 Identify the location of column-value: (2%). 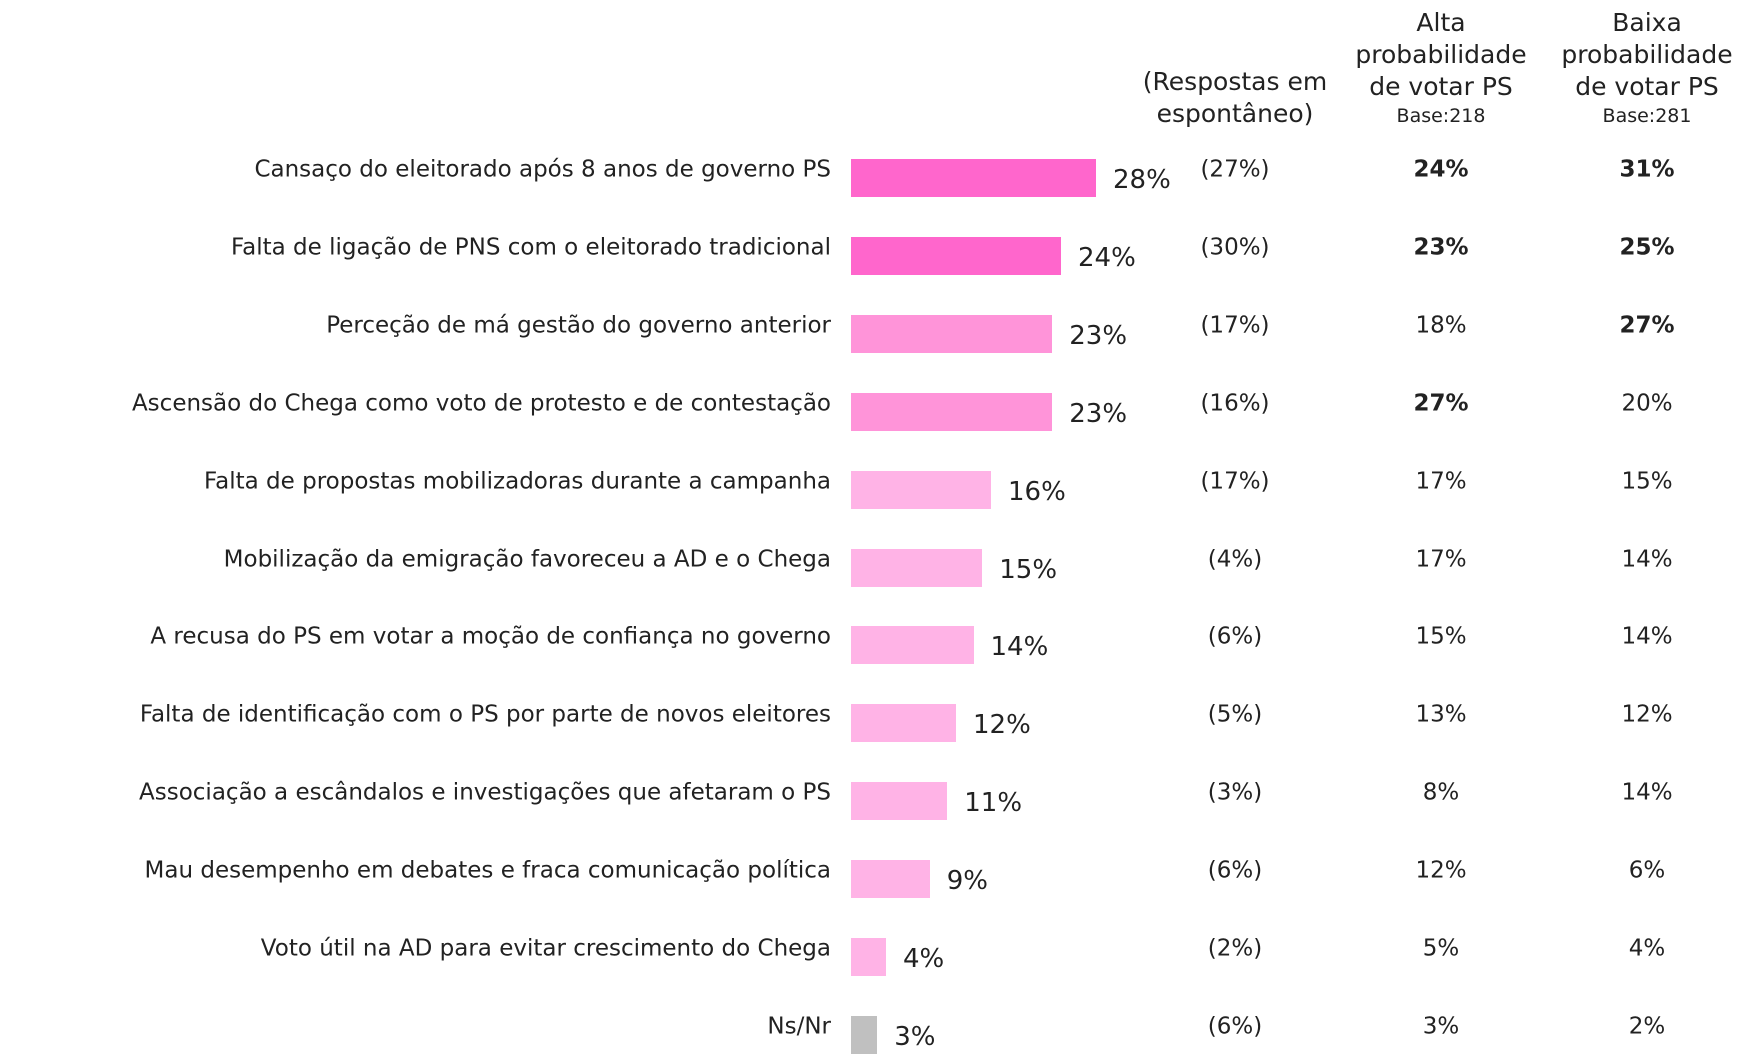
(1235, 948).